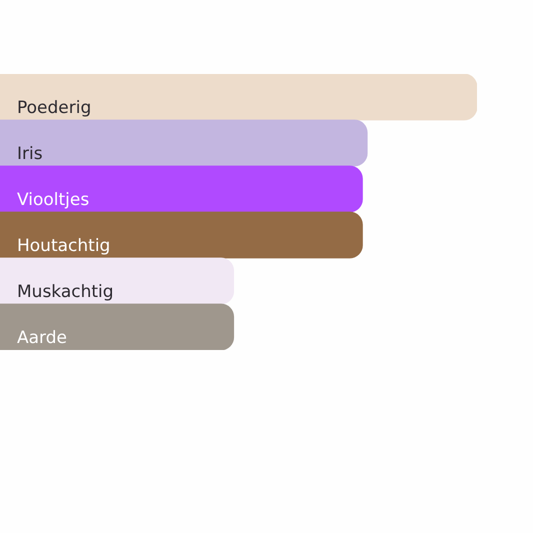 This screenshot has height=533, width=533. What do you see at coordinates (54, 108) in the screenshot?
I see `y-tick-label: Poederig` at bounding box center [54, 108].